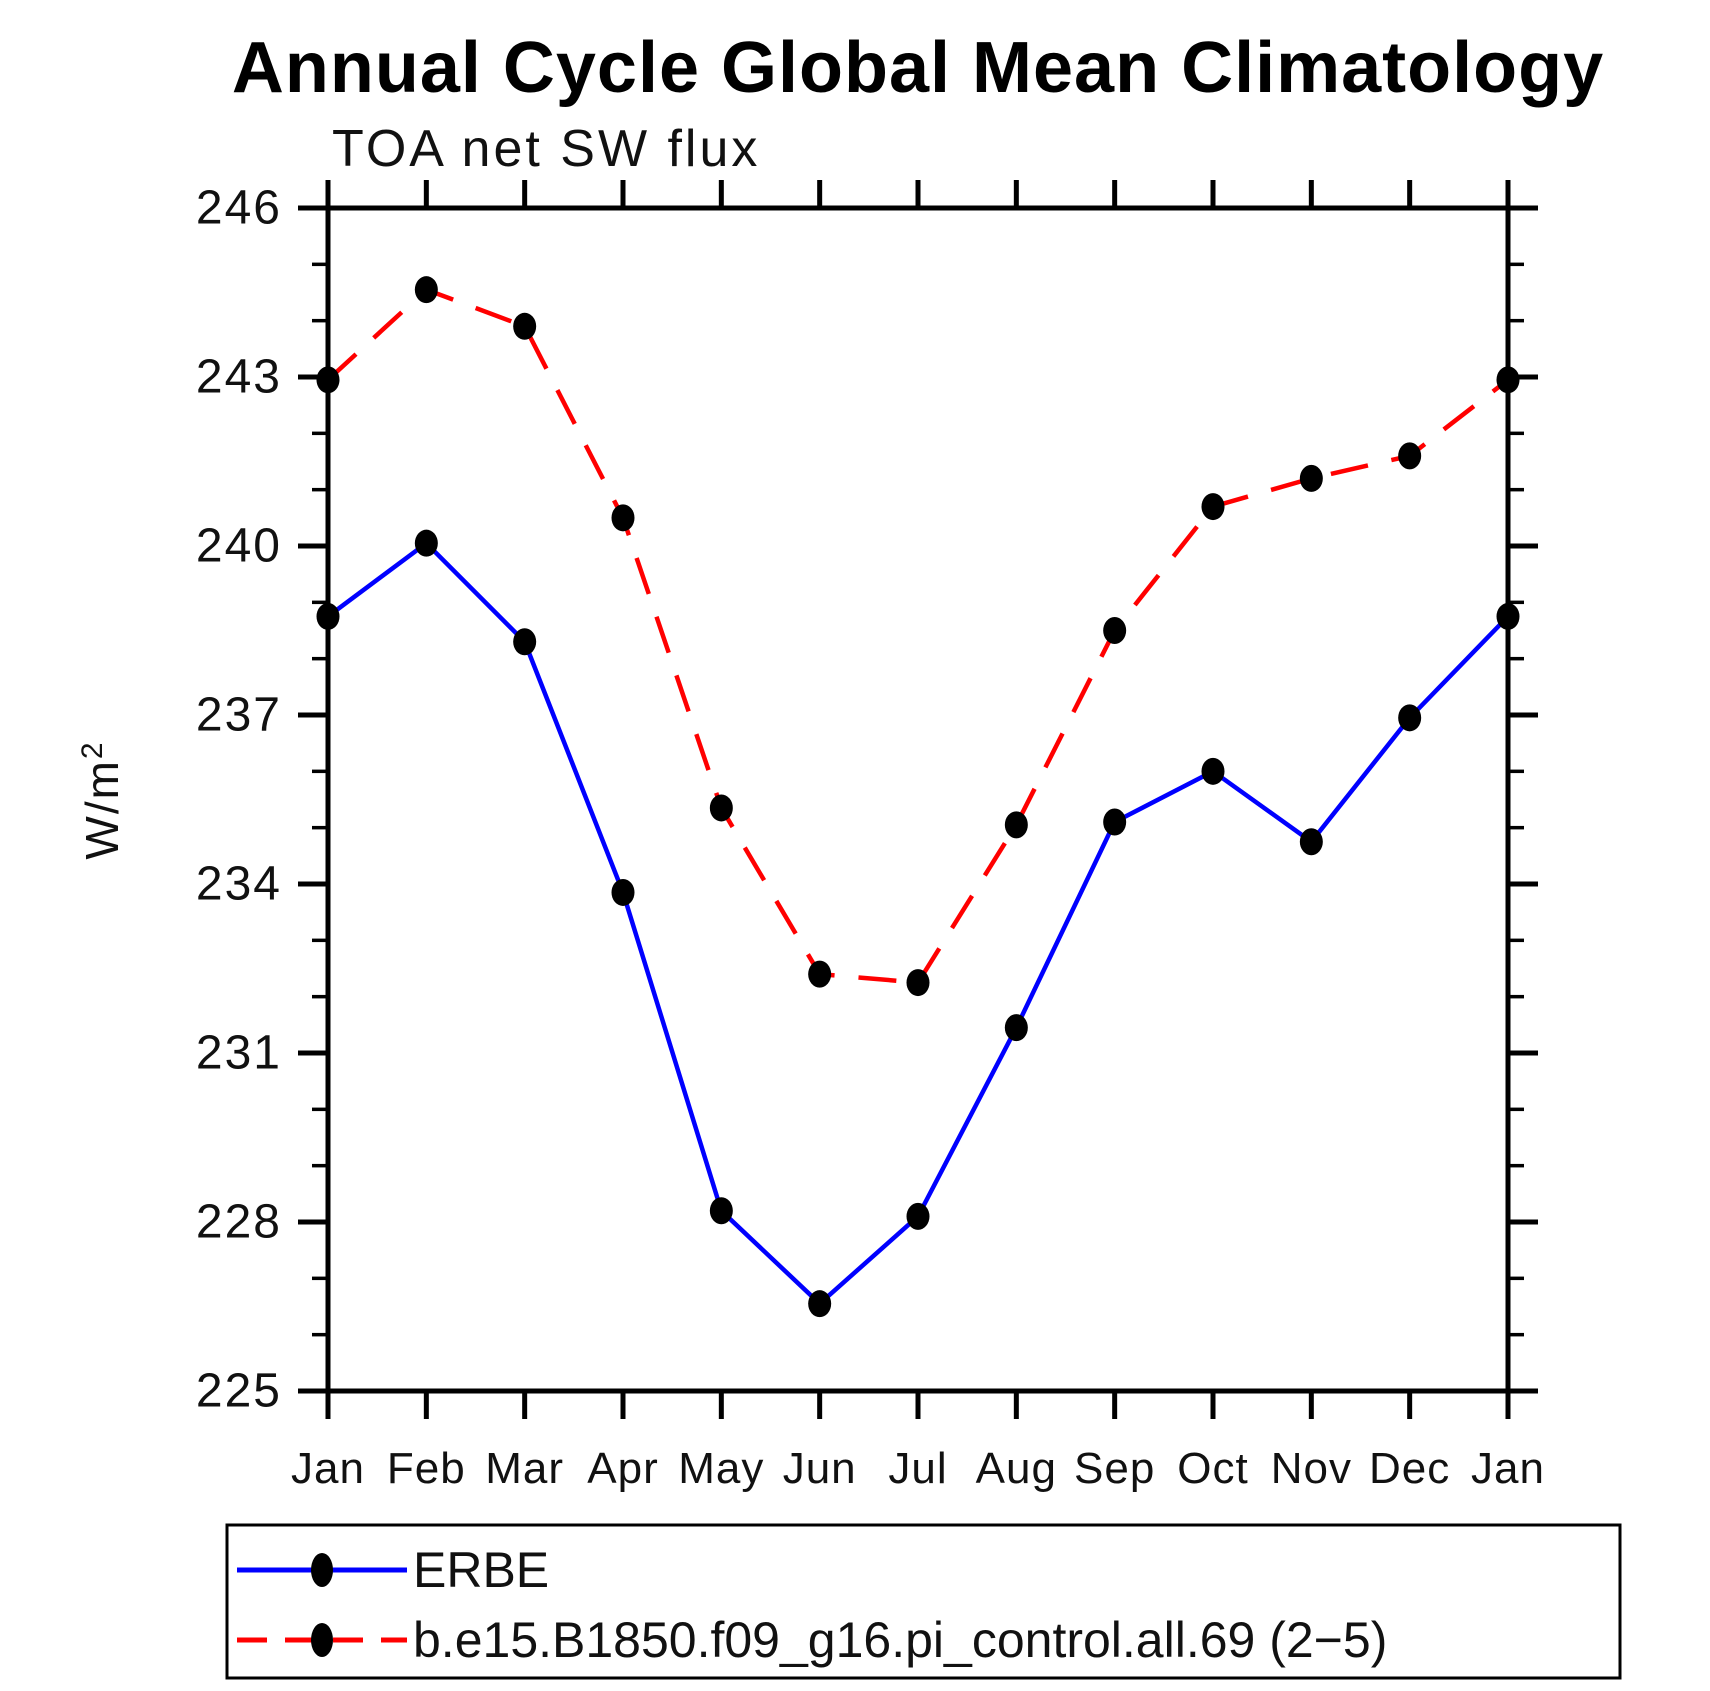 This screenshot has height=1691, width=1710. I want to click on x-axis-tick-label: Jul, so click(917, 1468).